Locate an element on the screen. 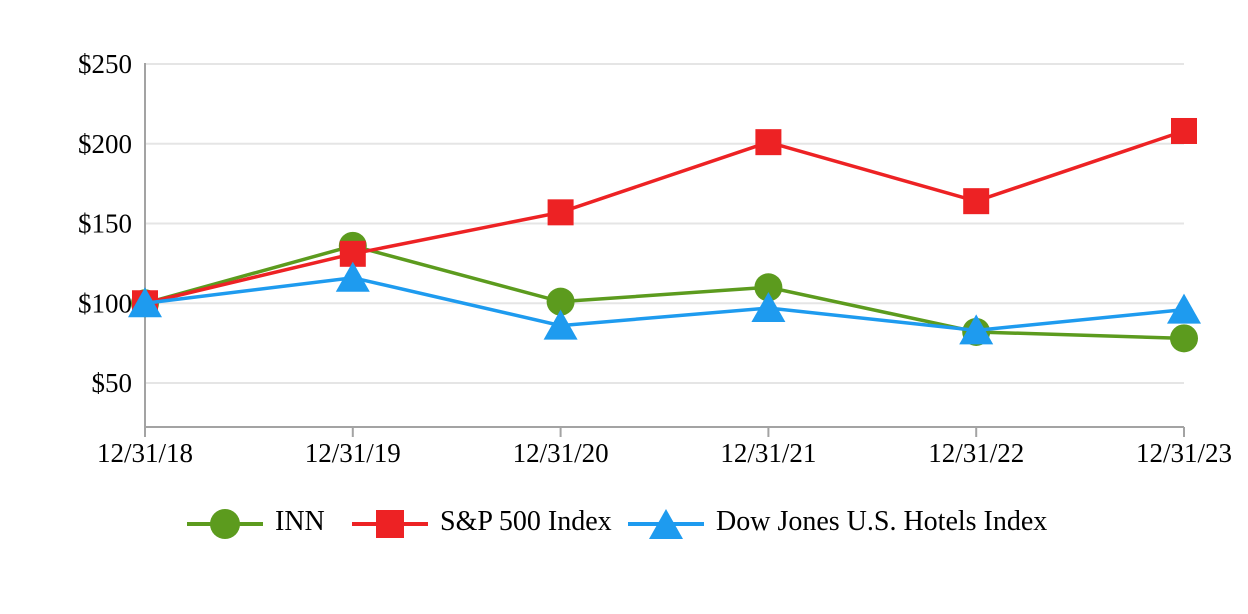  legend-item-dj-hotels: Dow Jones U.S. Hotels Index is located at coordinates (837, 524).